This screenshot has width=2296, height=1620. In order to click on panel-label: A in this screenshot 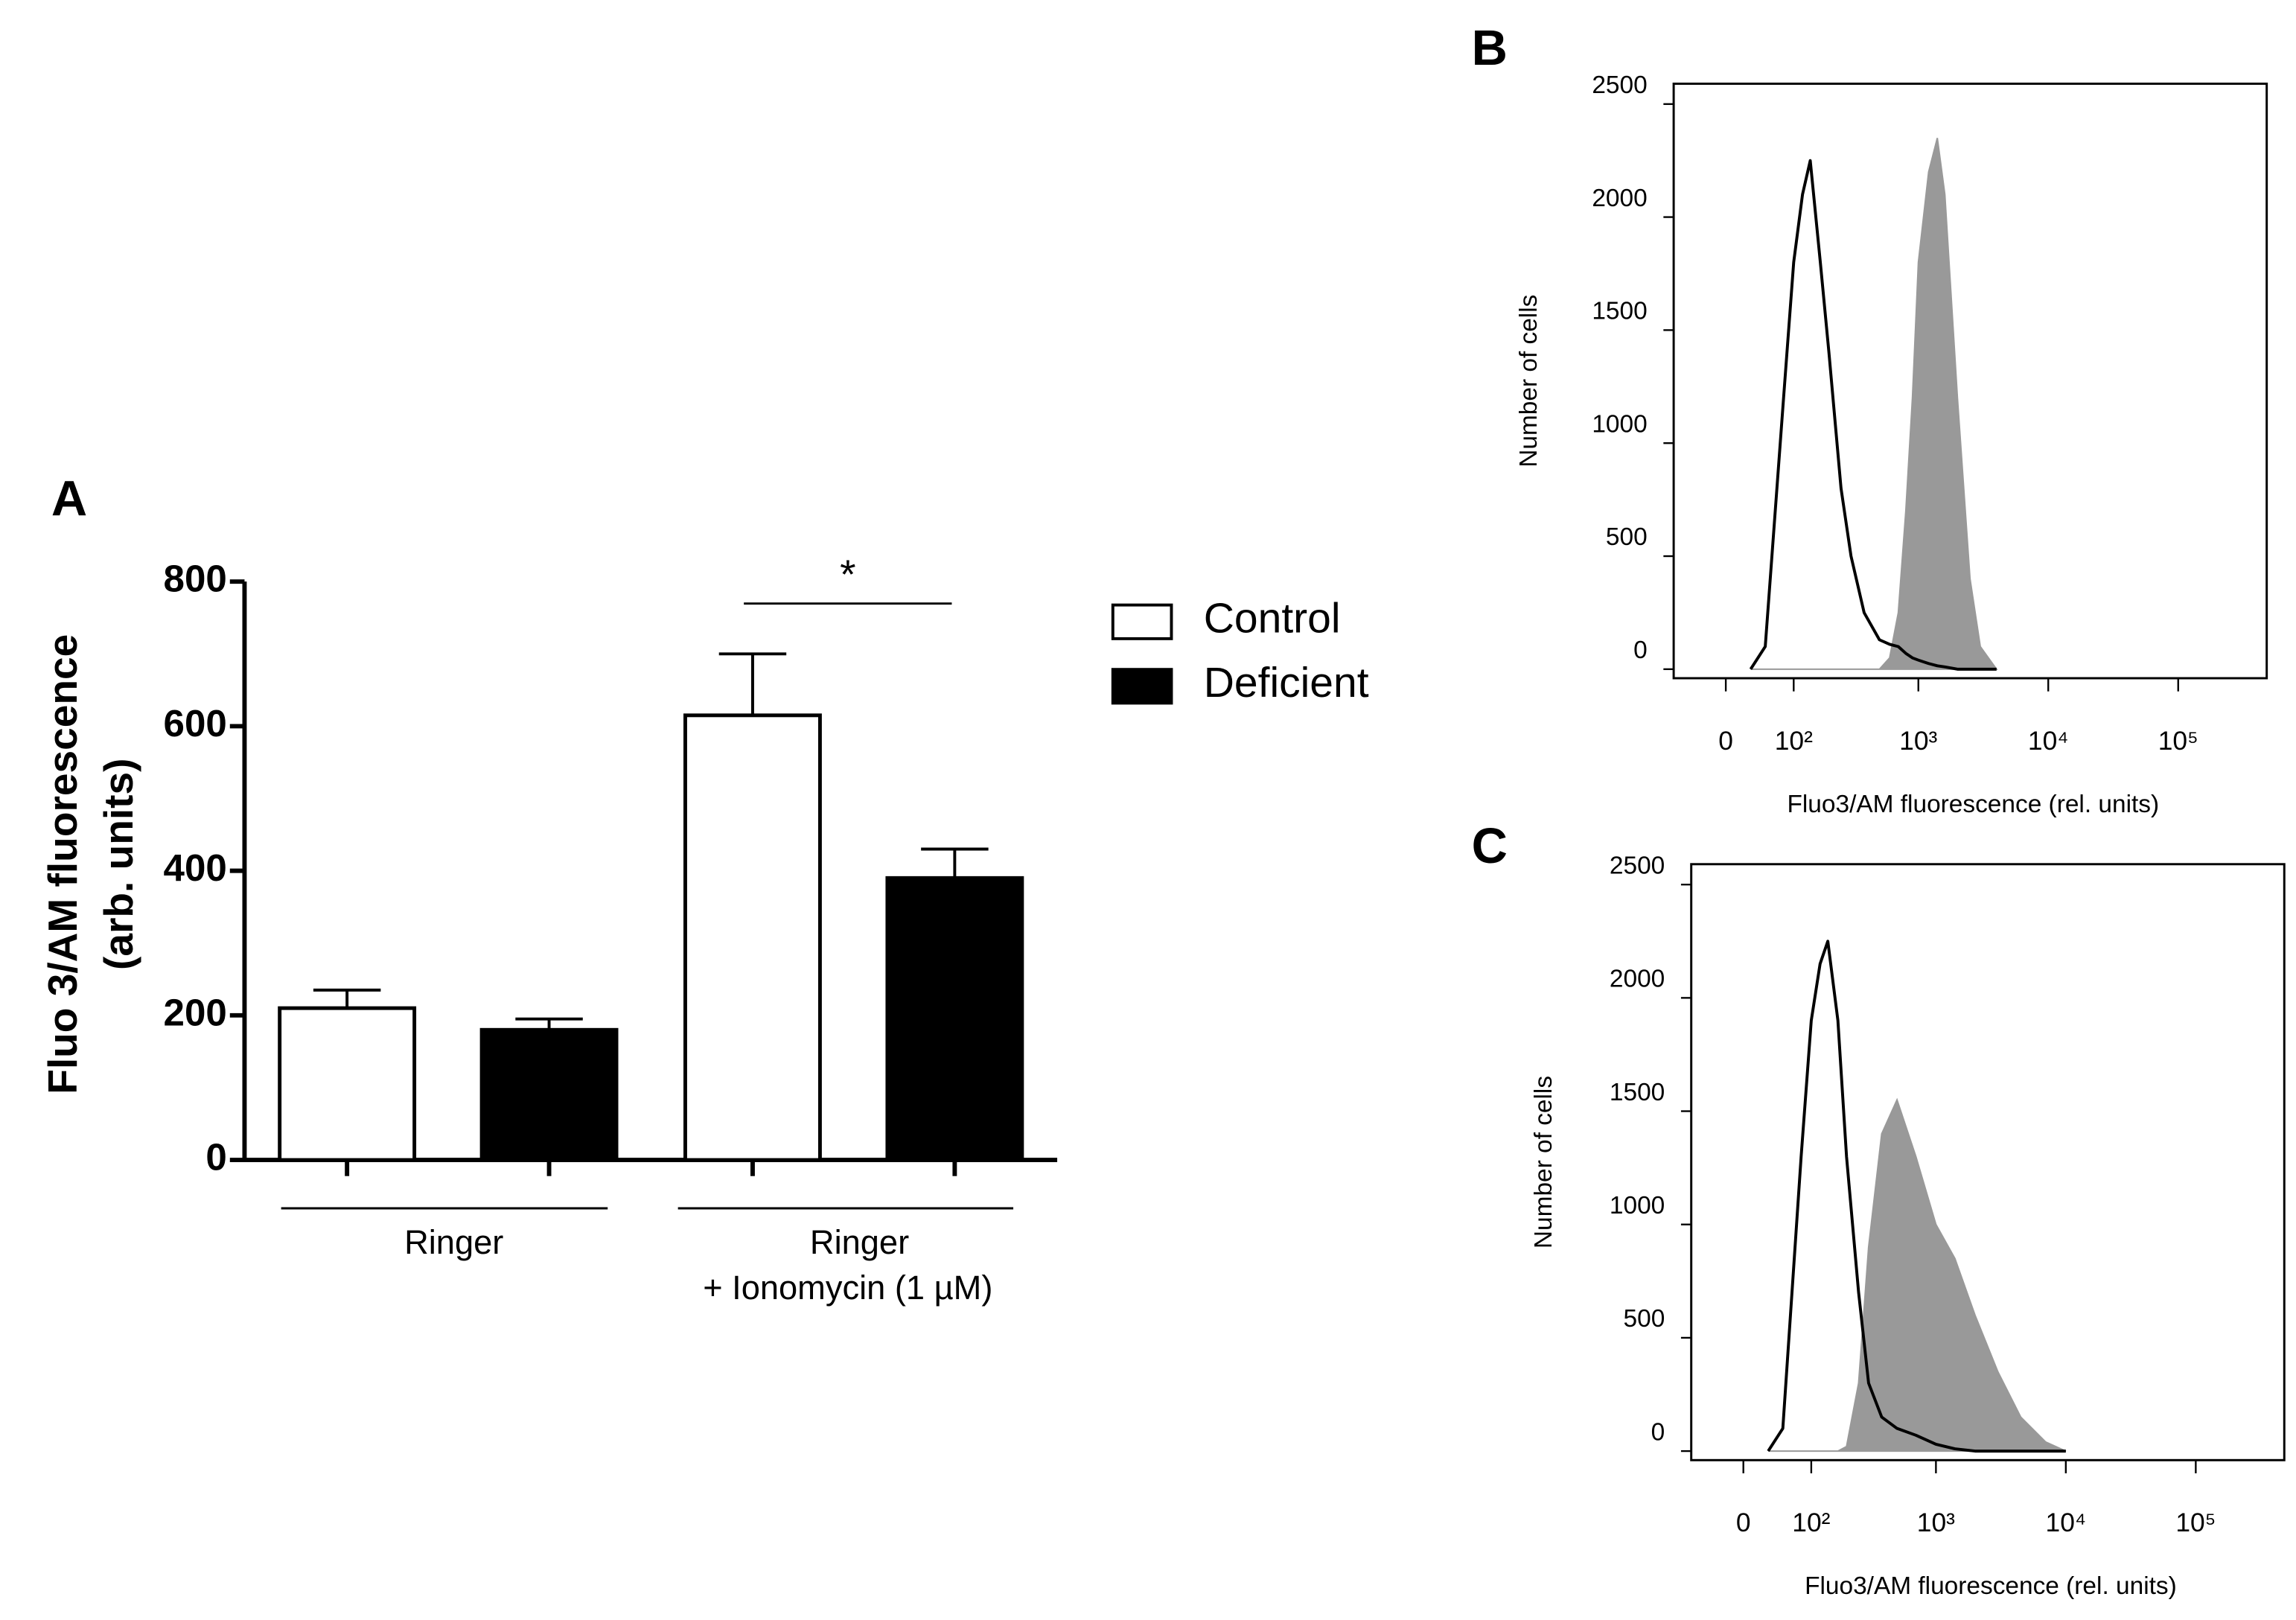, I will do `click(69, 499)`.